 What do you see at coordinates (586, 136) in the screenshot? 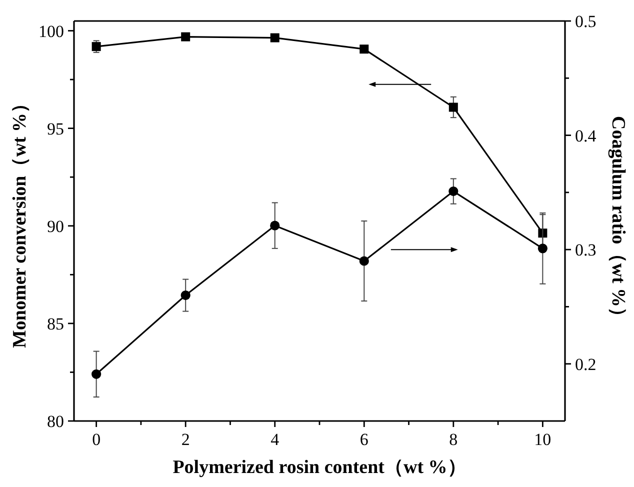
I see `y2-tick-label: 0.4` at bounding box center [586, 136].